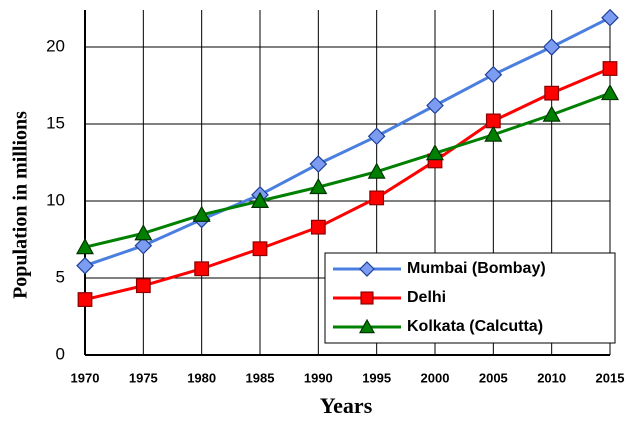 The image size is (638, 423). I want to click on y-tick-label: 15, so click(55, 122).